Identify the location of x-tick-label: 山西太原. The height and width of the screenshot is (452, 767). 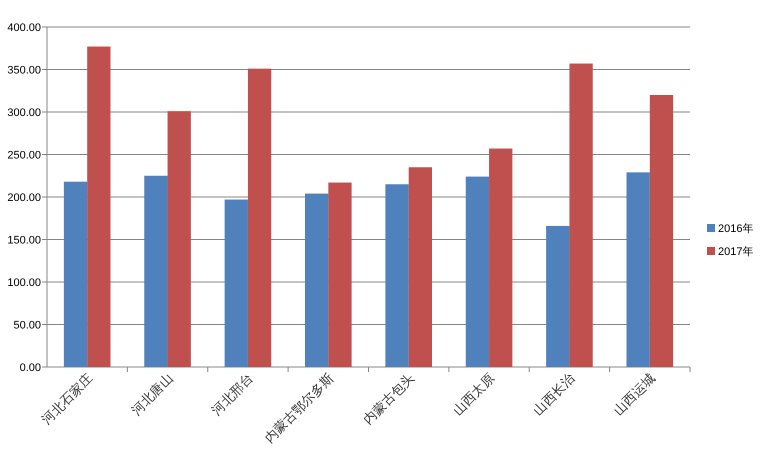
(474, 394).